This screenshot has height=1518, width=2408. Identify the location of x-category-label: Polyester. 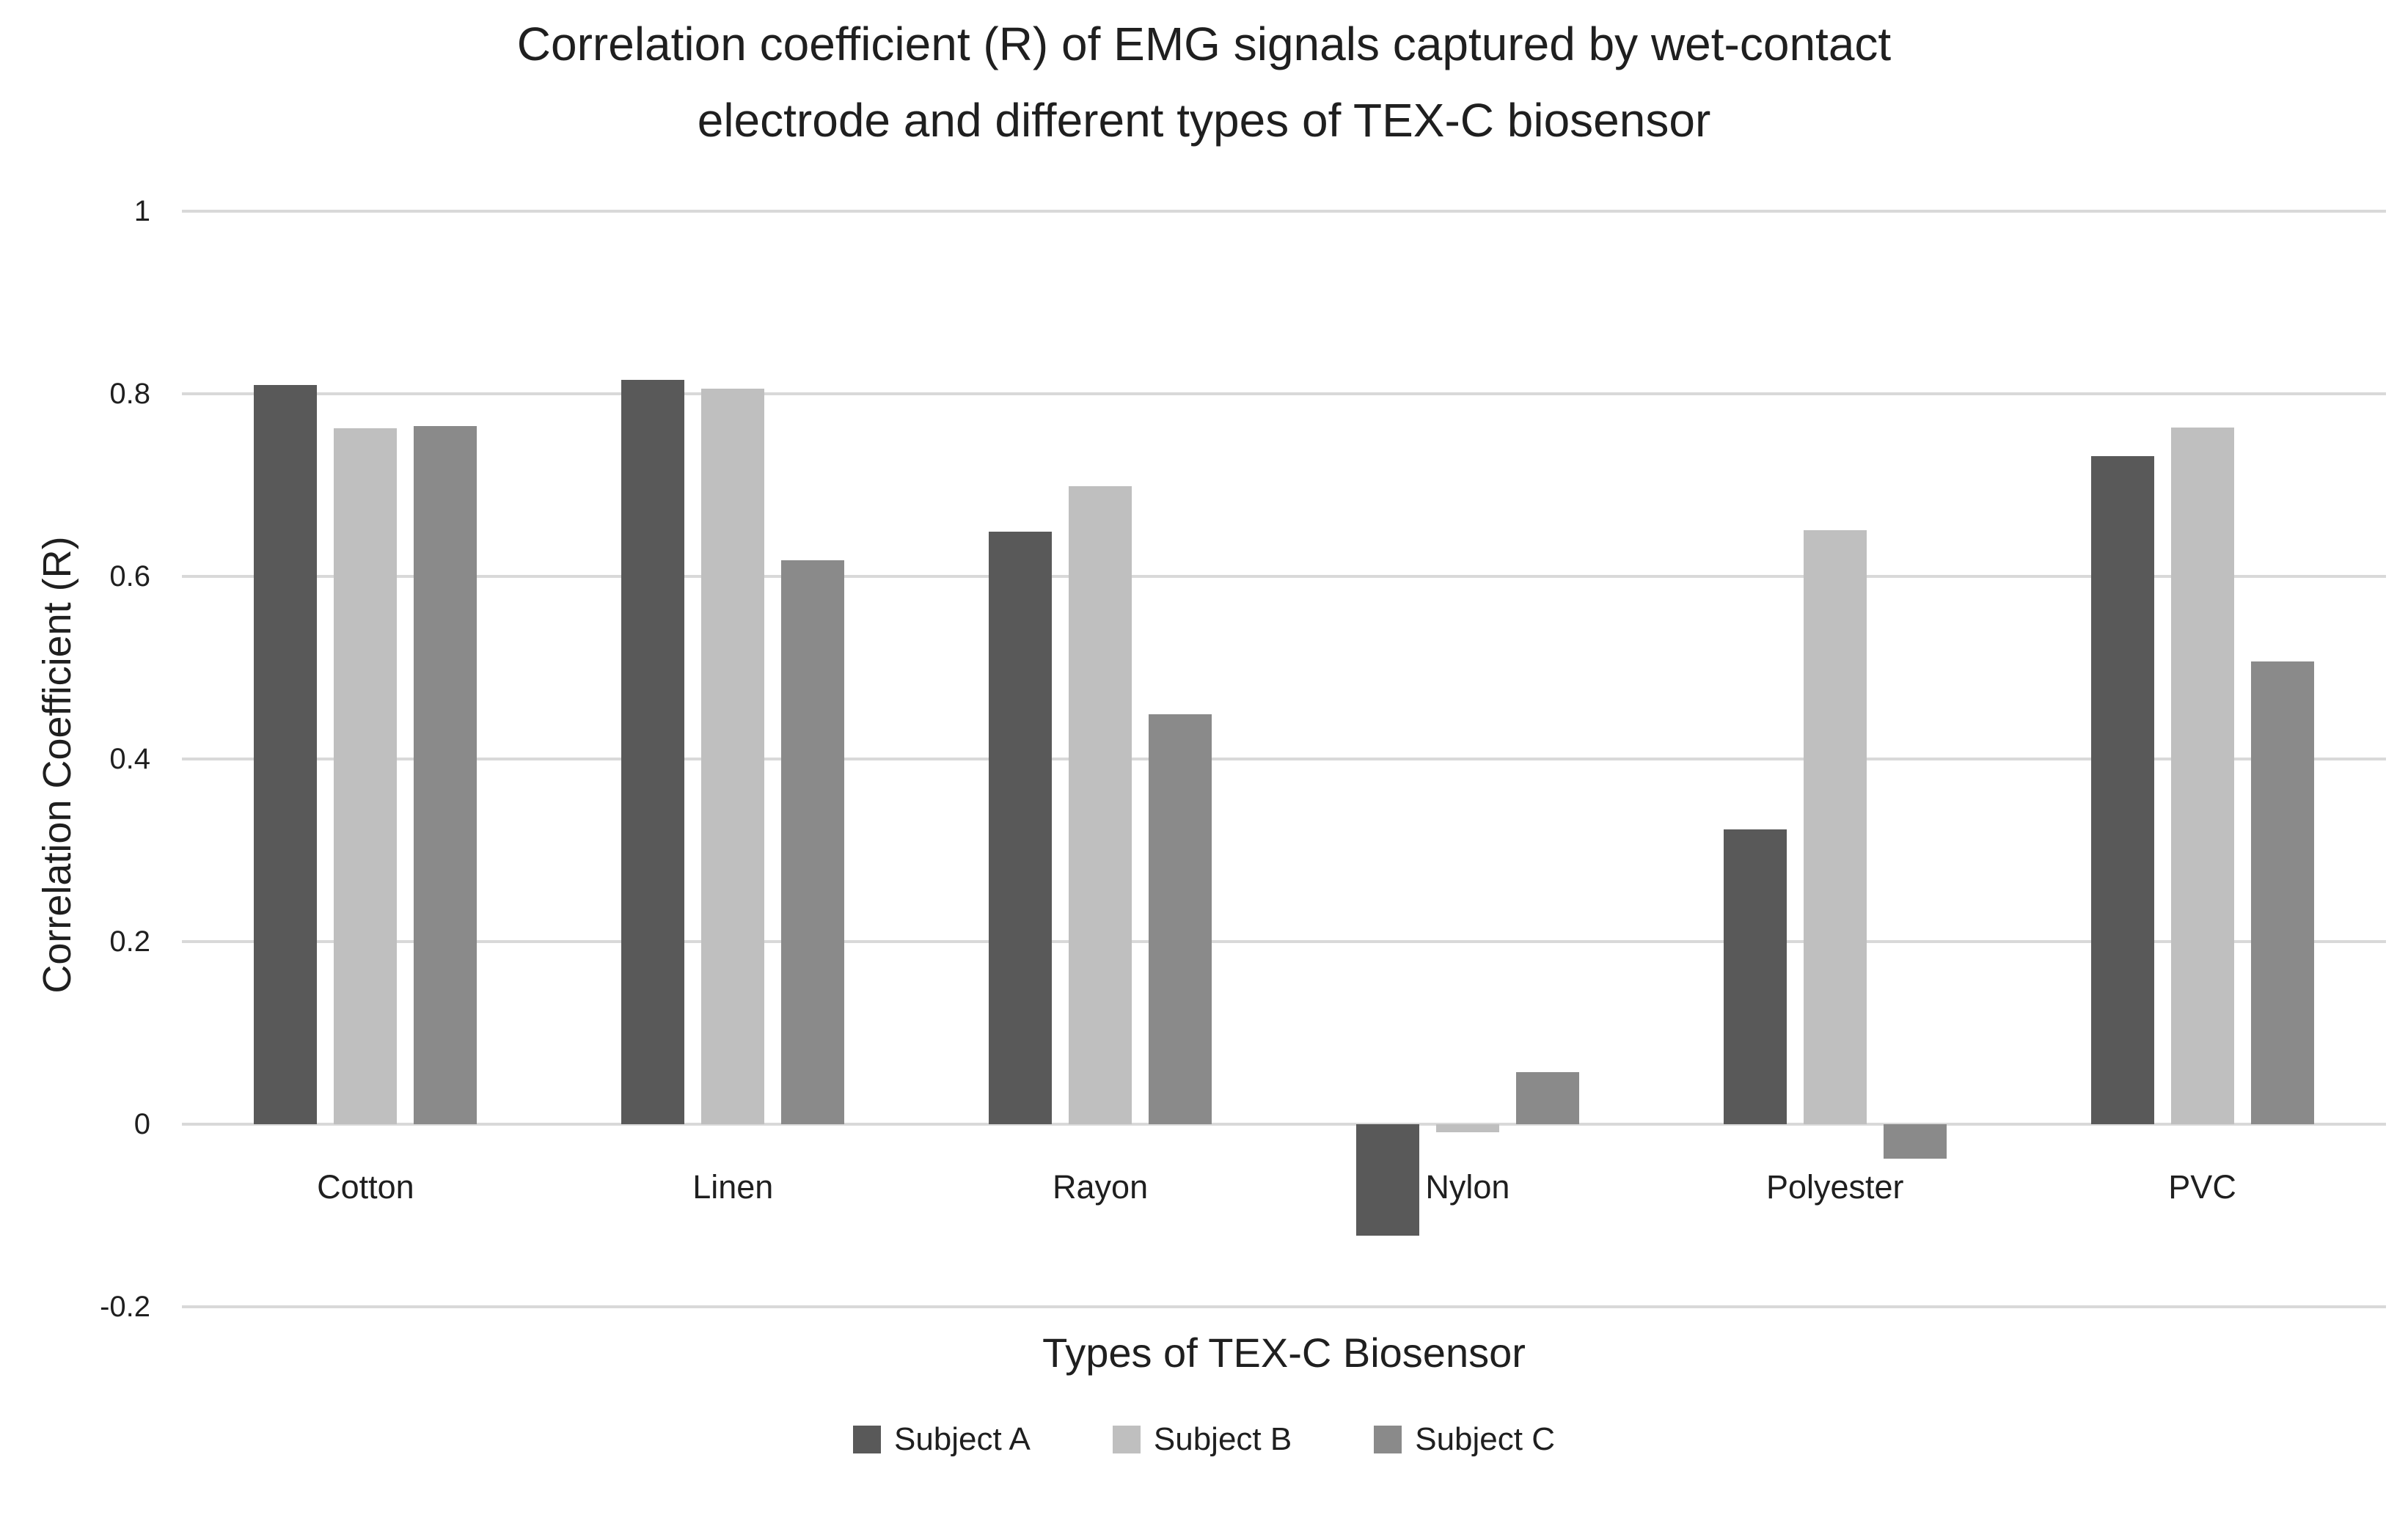
(1834, 1187).